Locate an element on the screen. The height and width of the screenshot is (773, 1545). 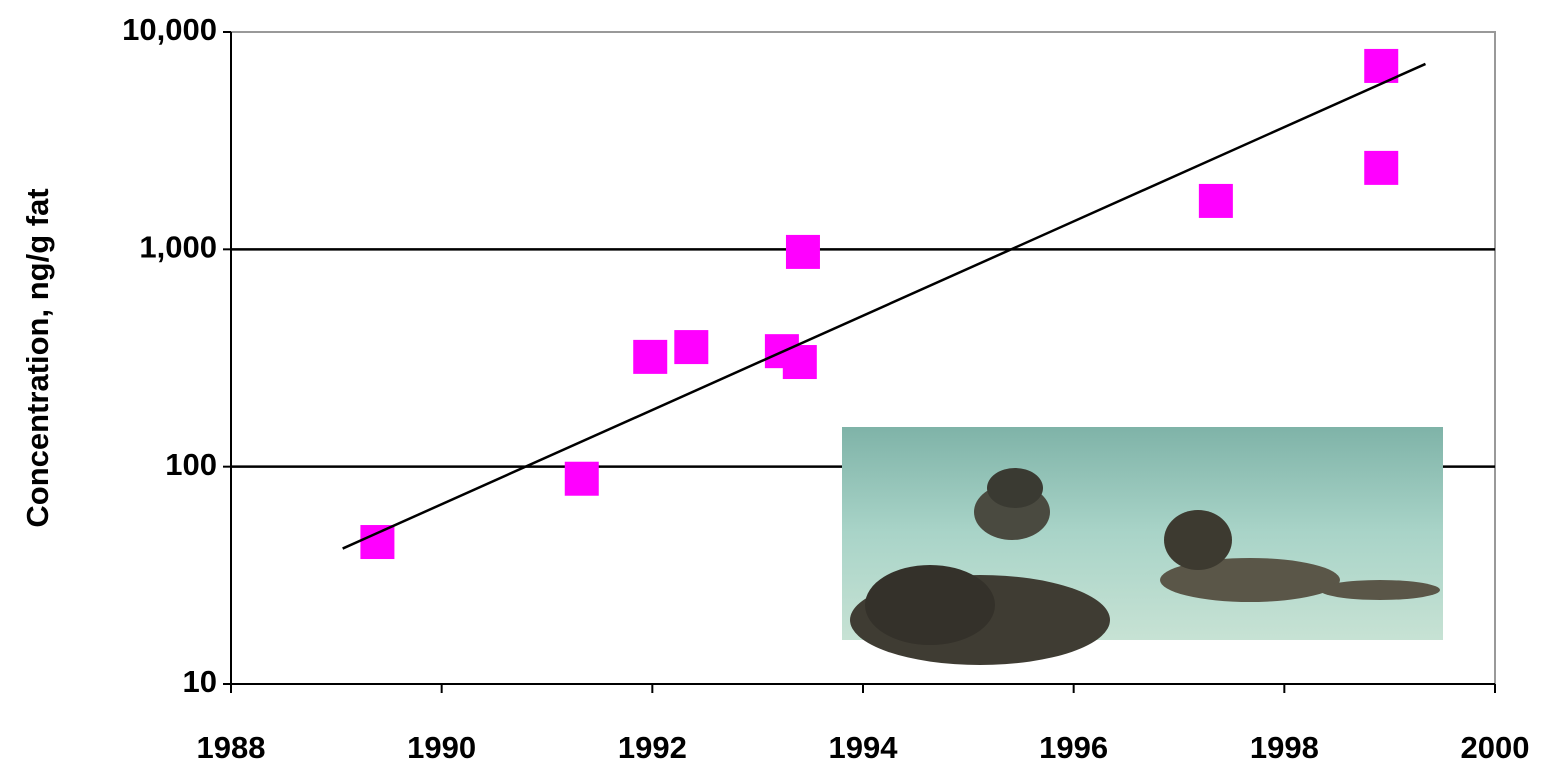
y-tick-label: 1,000 is located at coordinates (178, 247).